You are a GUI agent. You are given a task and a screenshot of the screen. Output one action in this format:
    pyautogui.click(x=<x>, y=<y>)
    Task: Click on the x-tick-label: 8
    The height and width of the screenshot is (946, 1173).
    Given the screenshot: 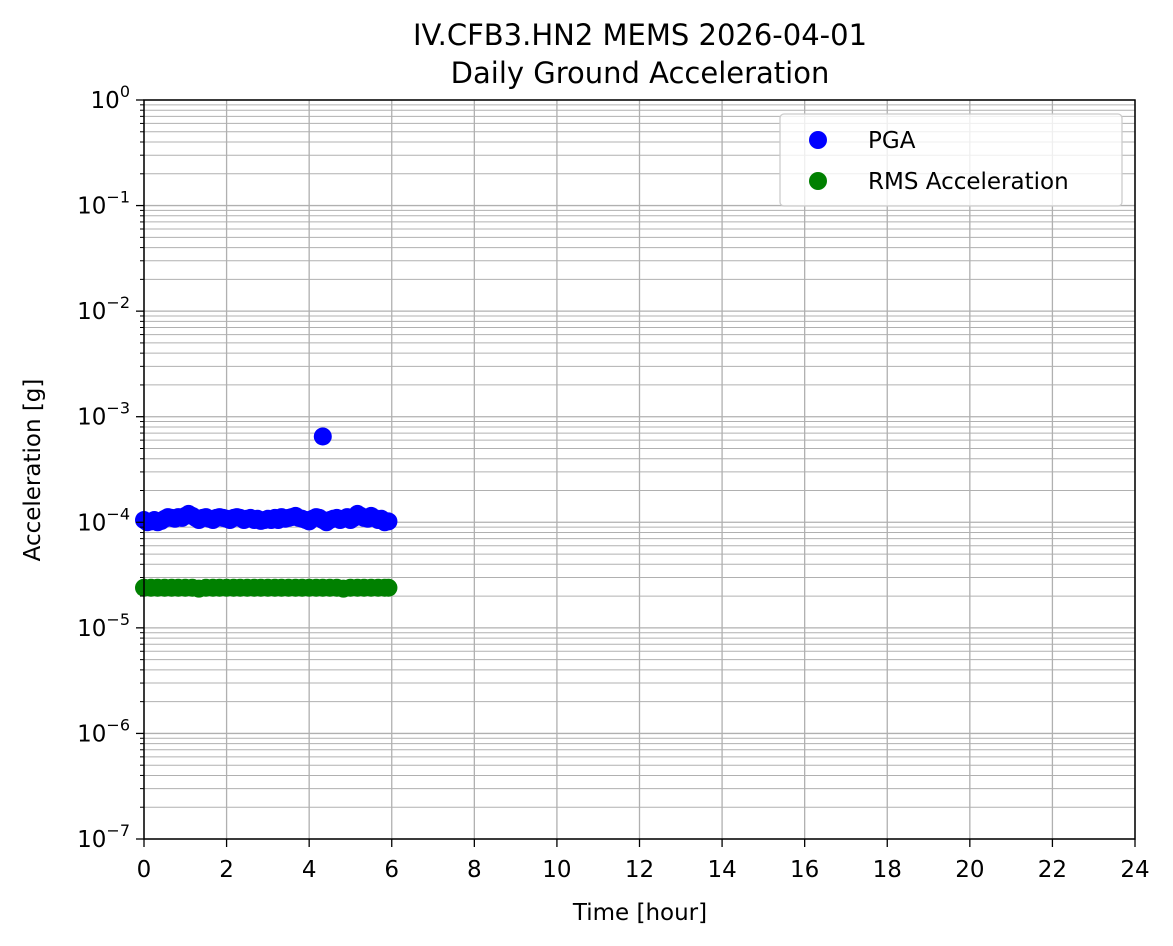 What is the action you would take?
    pyautogui.click(x=474, y=870)
    